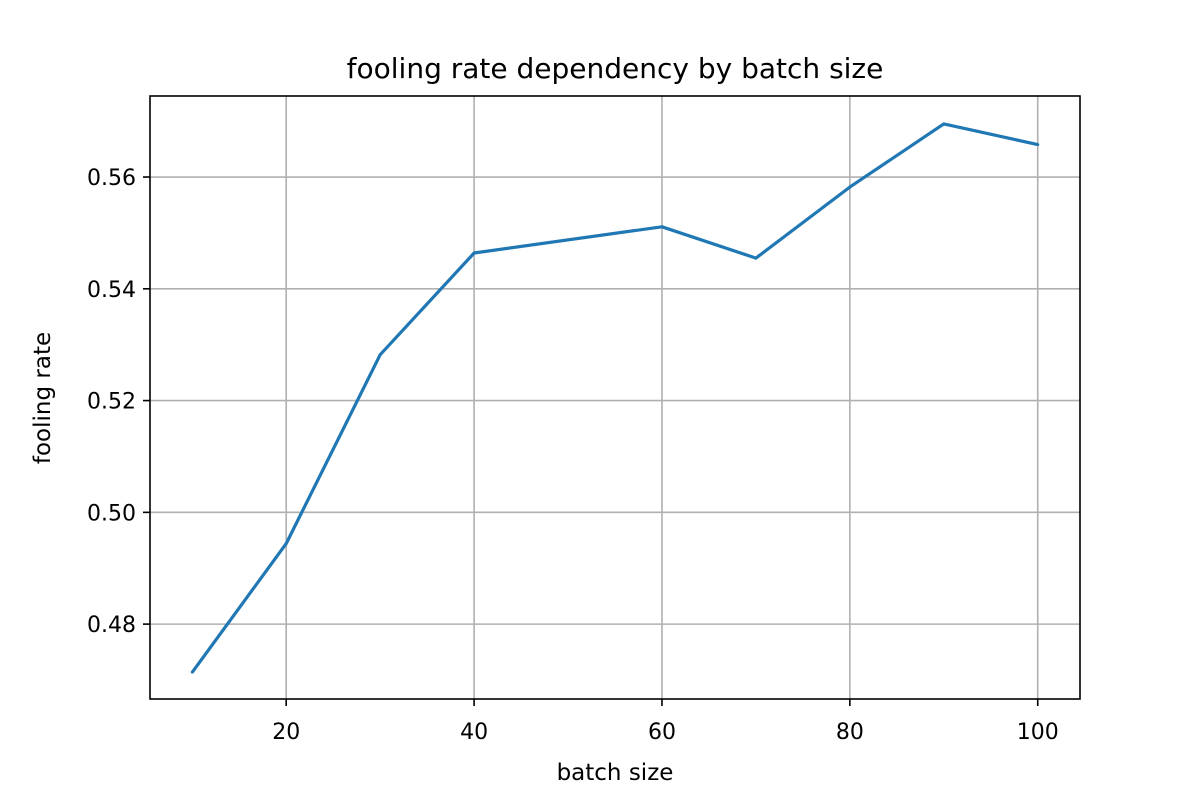 The width and height of the screenshot is (1200, 800). I want to click on x-axis-label: batch size, so click(615, 773).